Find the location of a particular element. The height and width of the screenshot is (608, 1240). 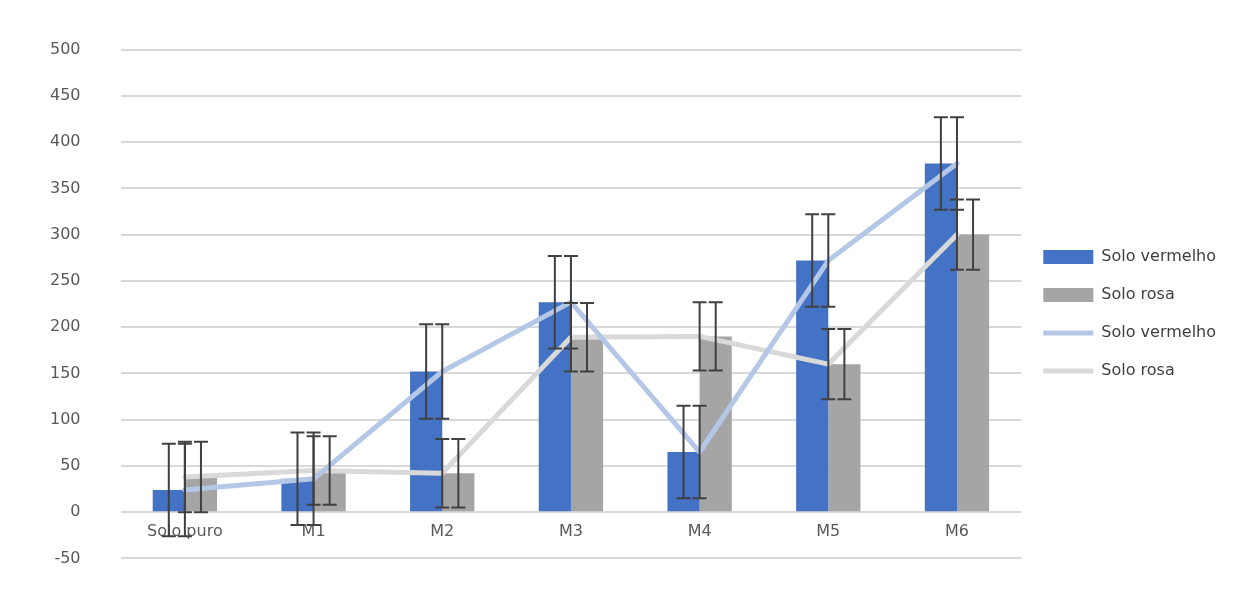

y-tick-label: 0 is located at coordinates (75, 511).